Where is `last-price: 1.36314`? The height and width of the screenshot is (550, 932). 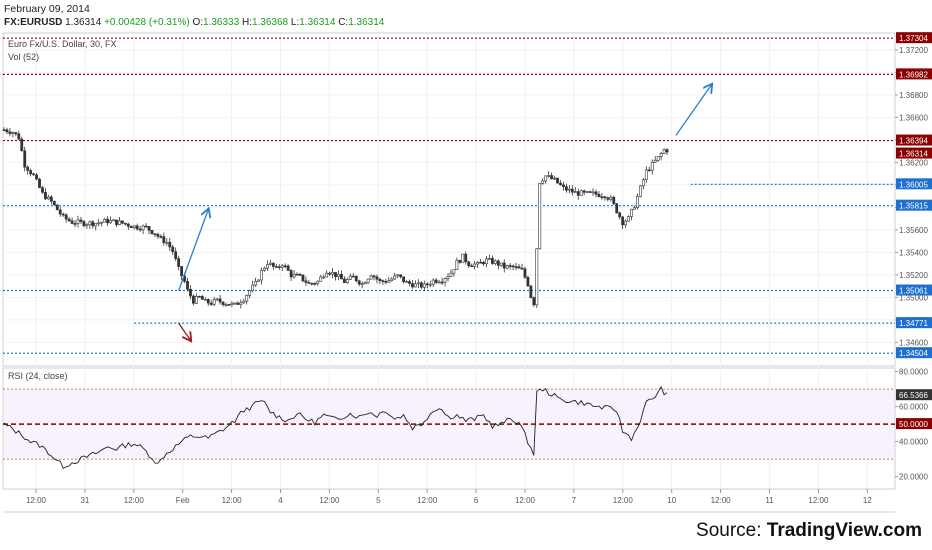 last-price: 1.36314 is located at coordinates (83, 22).